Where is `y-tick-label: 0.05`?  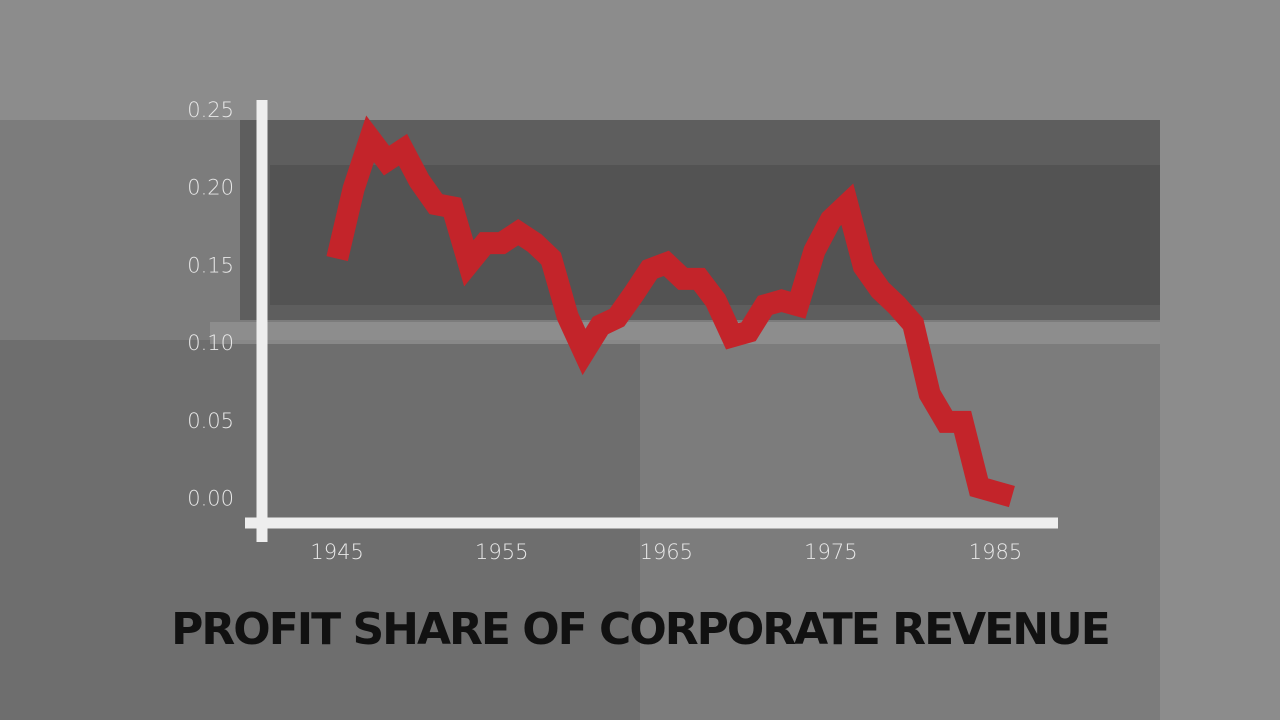
y-tick-label: 0.05 is located at coordinates (210, 421).